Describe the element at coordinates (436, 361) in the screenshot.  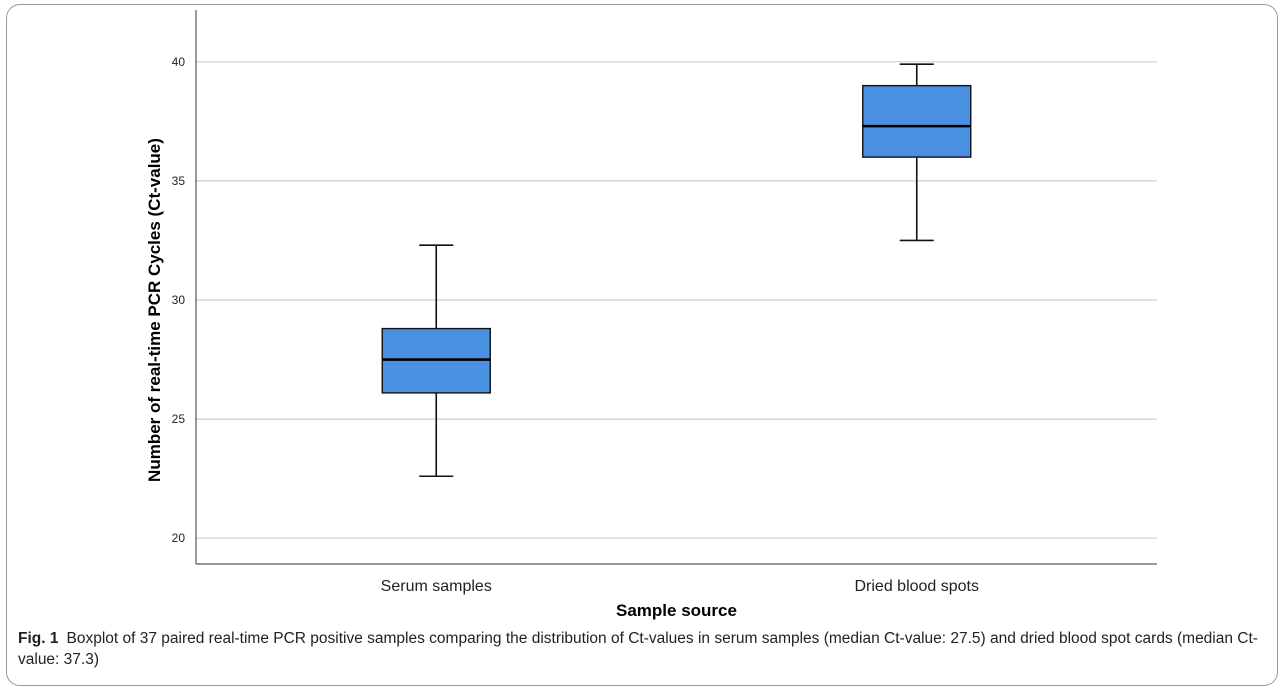
I see `box-serum-samples` at that location.